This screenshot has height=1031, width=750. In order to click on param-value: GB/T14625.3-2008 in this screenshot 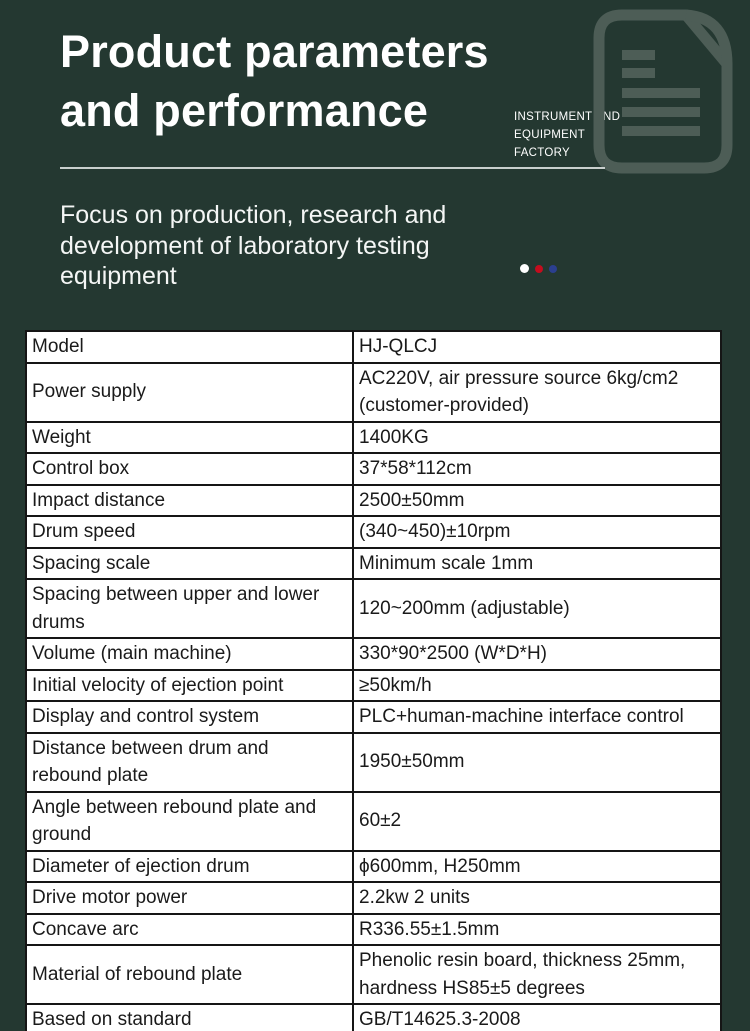, I will do `click(537, 1017)`.